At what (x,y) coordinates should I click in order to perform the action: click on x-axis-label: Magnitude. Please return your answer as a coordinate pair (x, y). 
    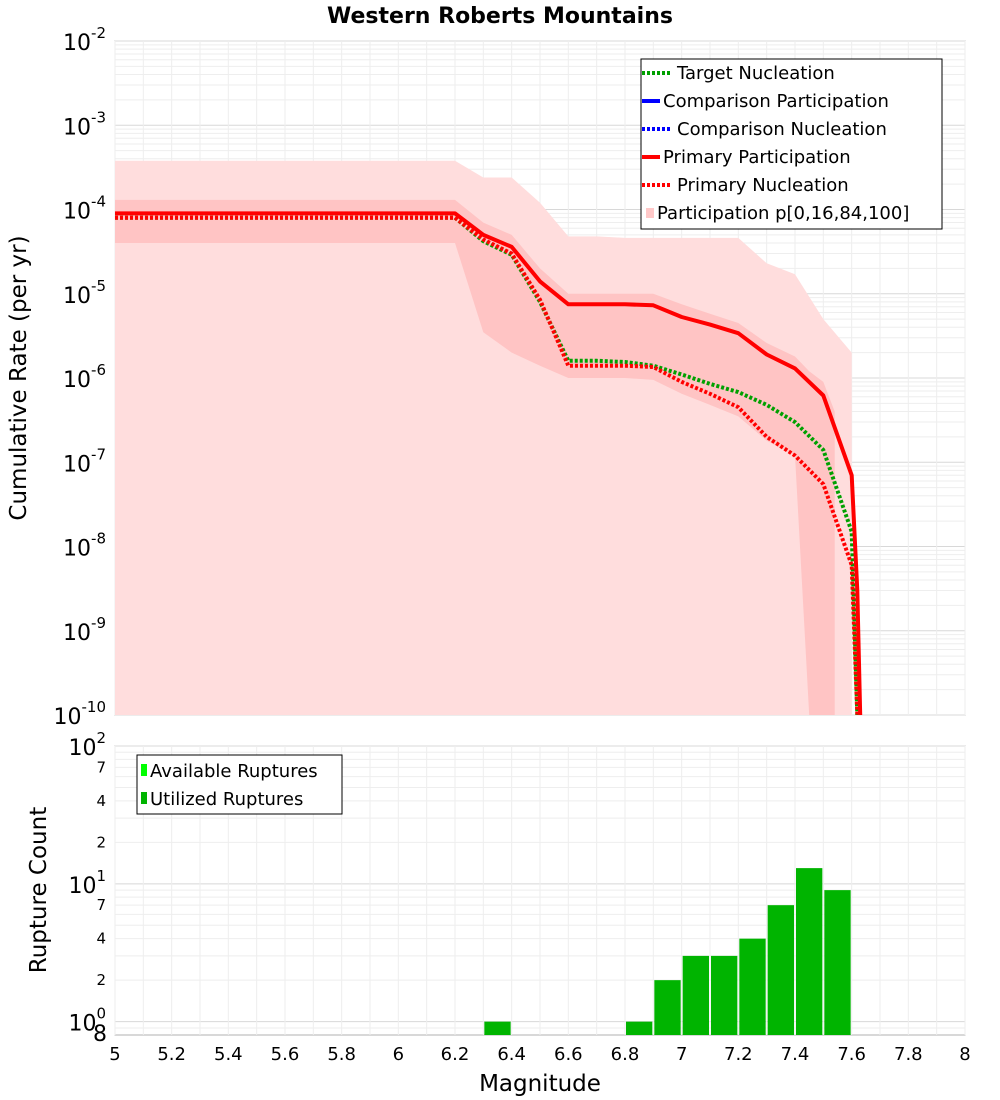
    Looking at the image, I should click on (540, 1084).